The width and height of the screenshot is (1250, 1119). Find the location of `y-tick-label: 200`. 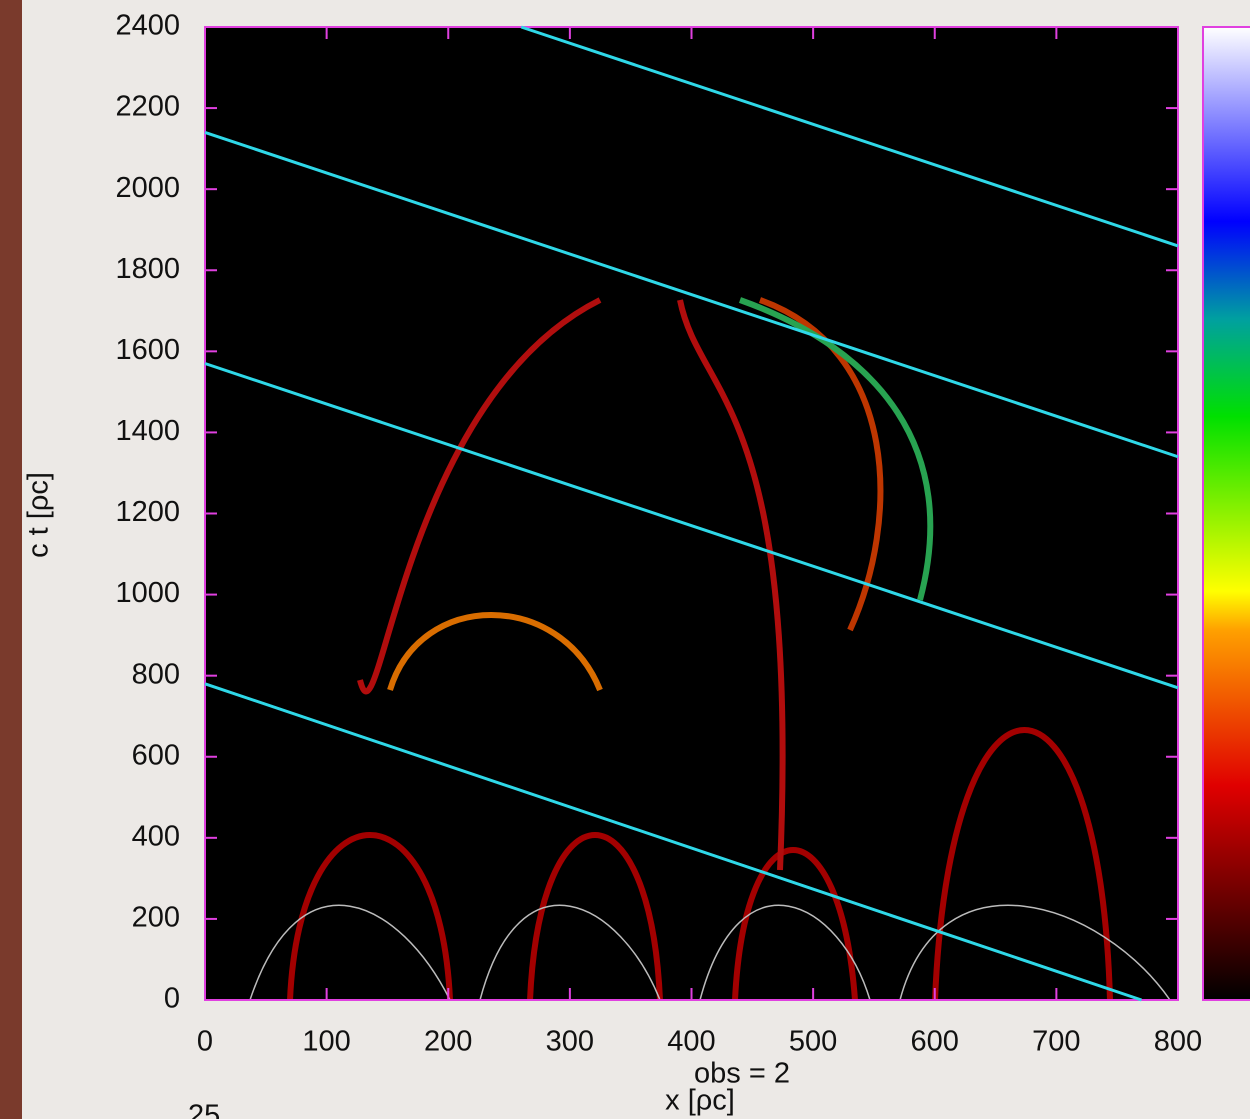

y-tick-label: 200 is located at coordinates (156, 918).